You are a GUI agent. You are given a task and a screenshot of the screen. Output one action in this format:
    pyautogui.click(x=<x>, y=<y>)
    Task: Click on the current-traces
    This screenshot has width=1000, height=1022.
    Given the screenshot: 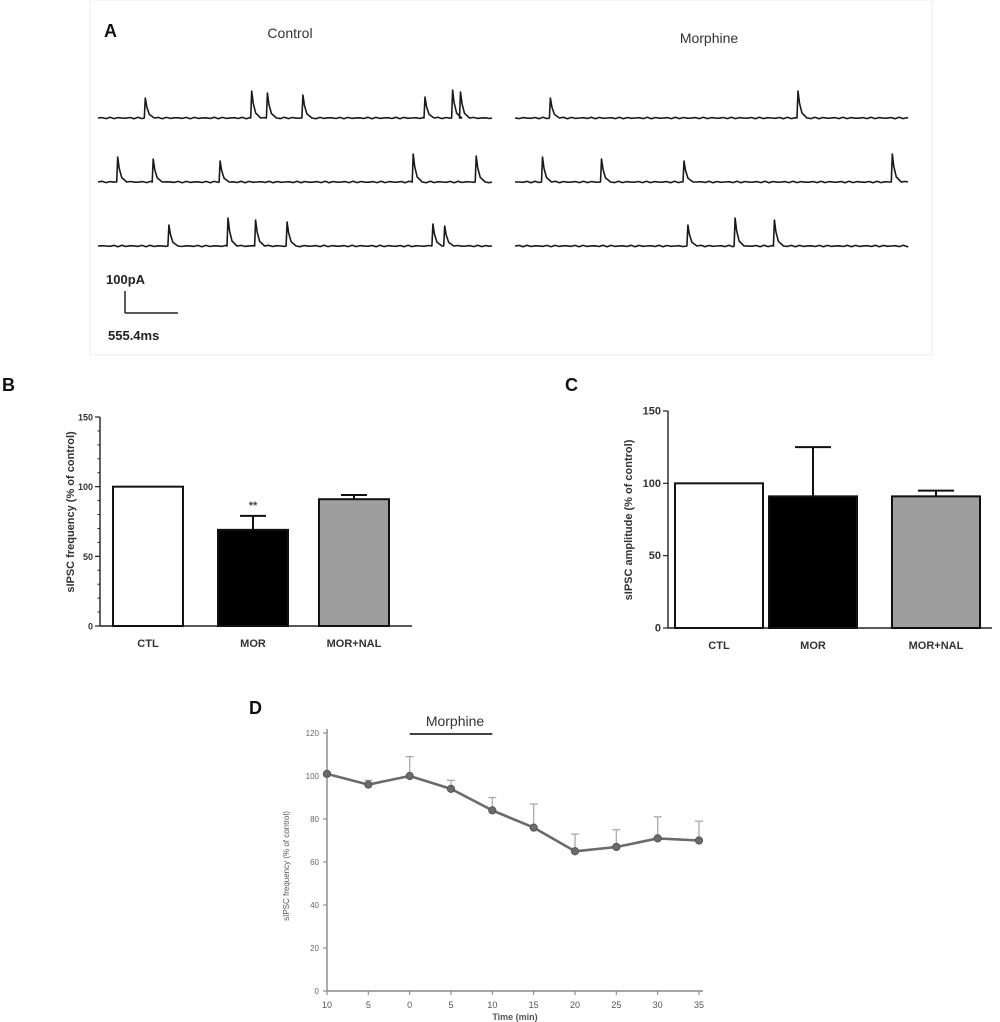 What is the action you would take?
    pyautogui.click(x=503, y=168)
    